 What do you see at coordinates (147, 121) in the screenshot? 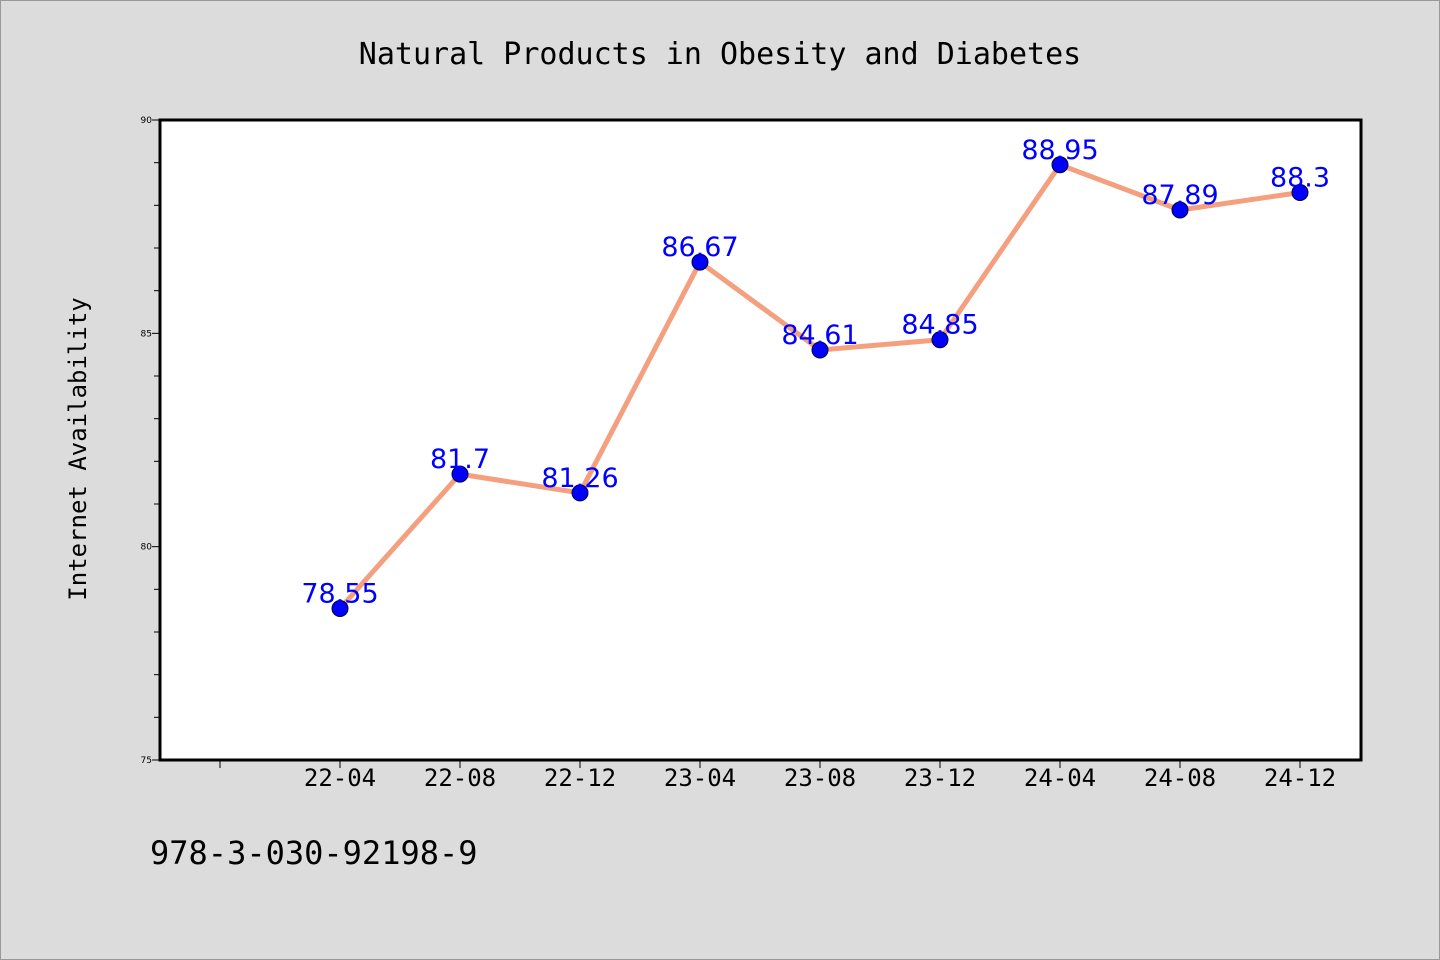
I see `y-tick-label: 90` at bounding box center [147, 121].